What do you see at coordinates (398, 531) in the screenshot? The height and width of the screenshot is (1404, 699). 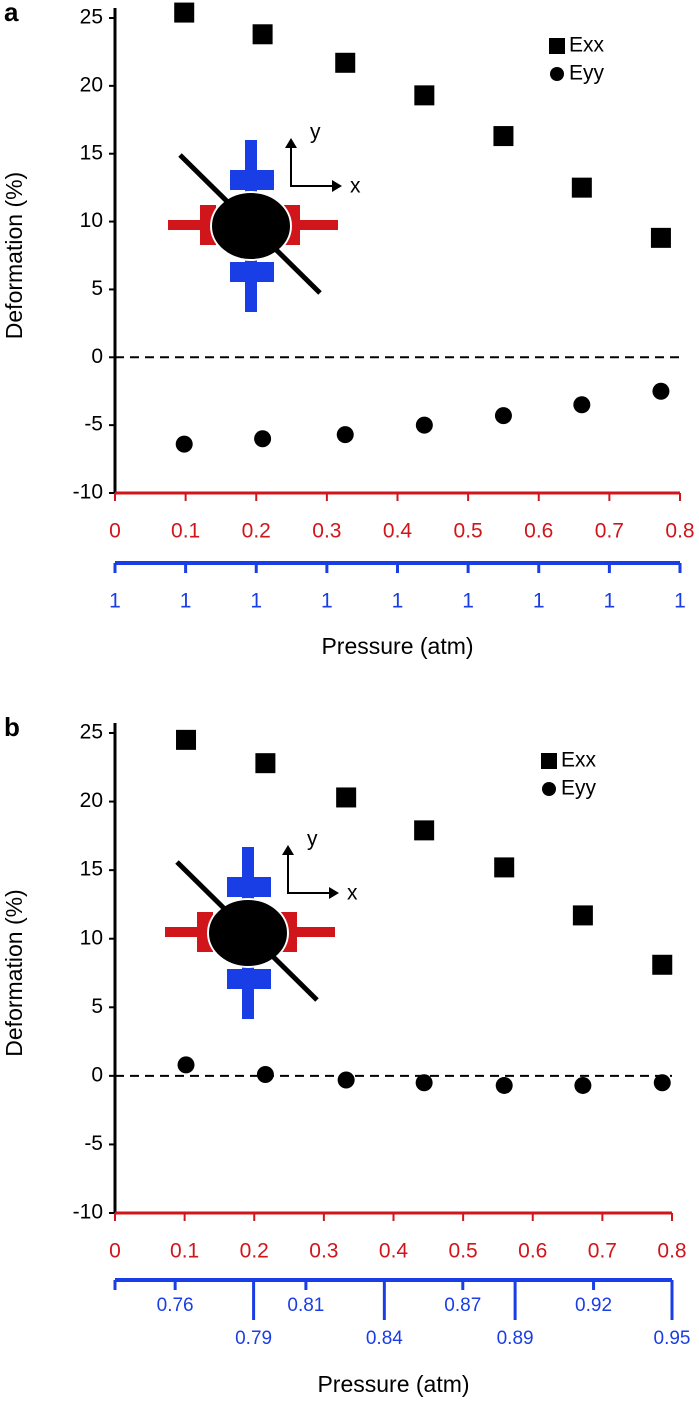 I see `x-tick-label: 0.4` at bounding box center [398, 531].